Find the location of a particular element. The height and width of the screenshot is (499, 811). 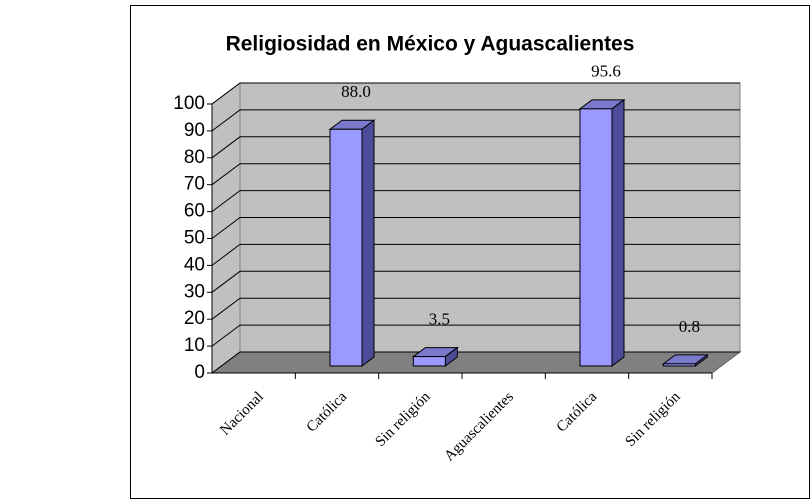

data-label: 0.8 is located at coordinates (689, 326).